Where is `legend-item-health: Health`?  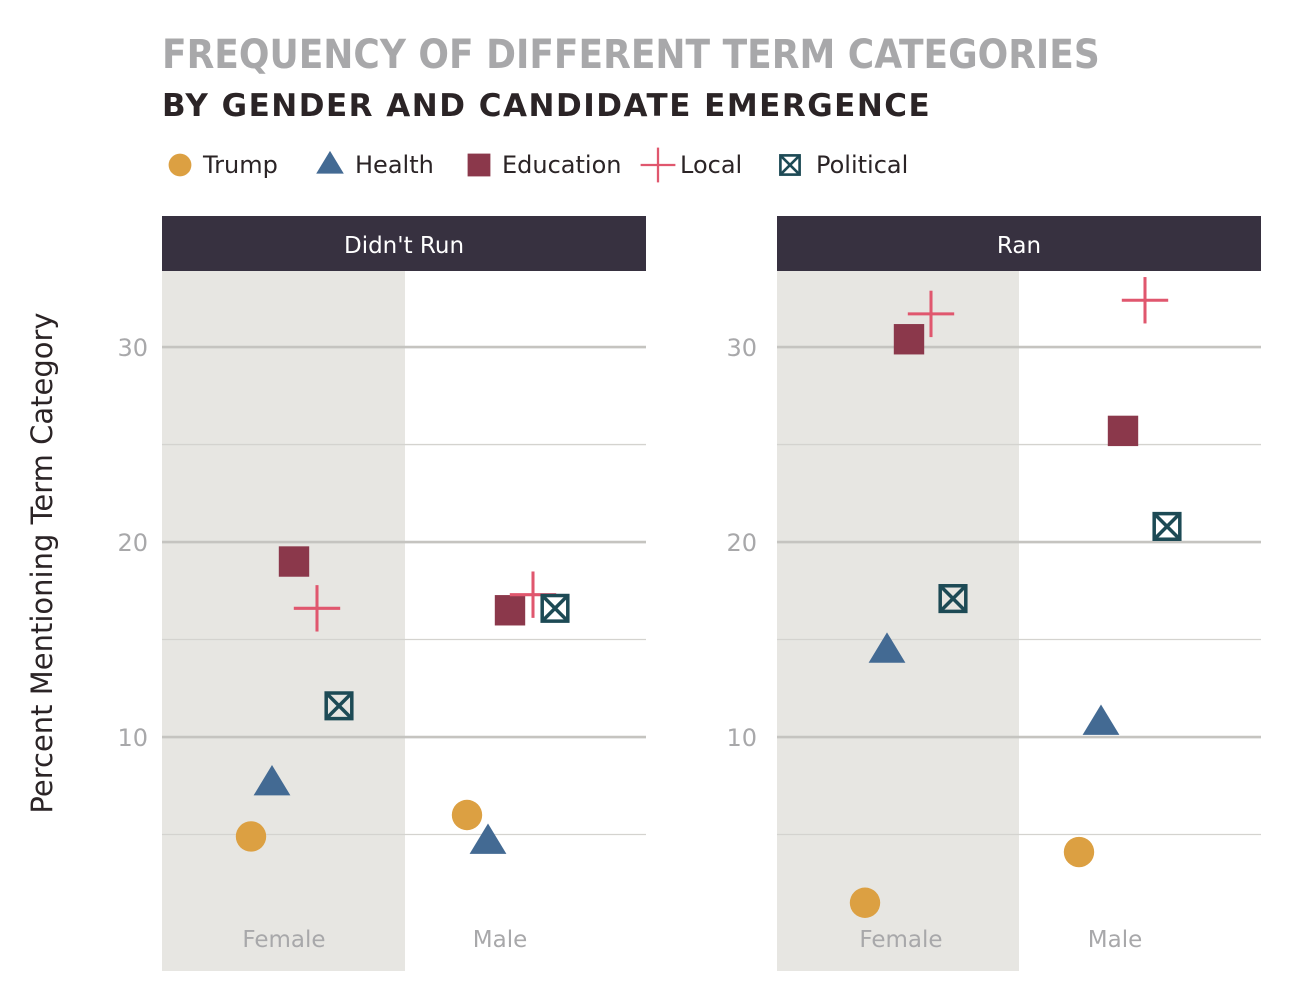
legend-item-health: Health is located at coordinates (375, 164).